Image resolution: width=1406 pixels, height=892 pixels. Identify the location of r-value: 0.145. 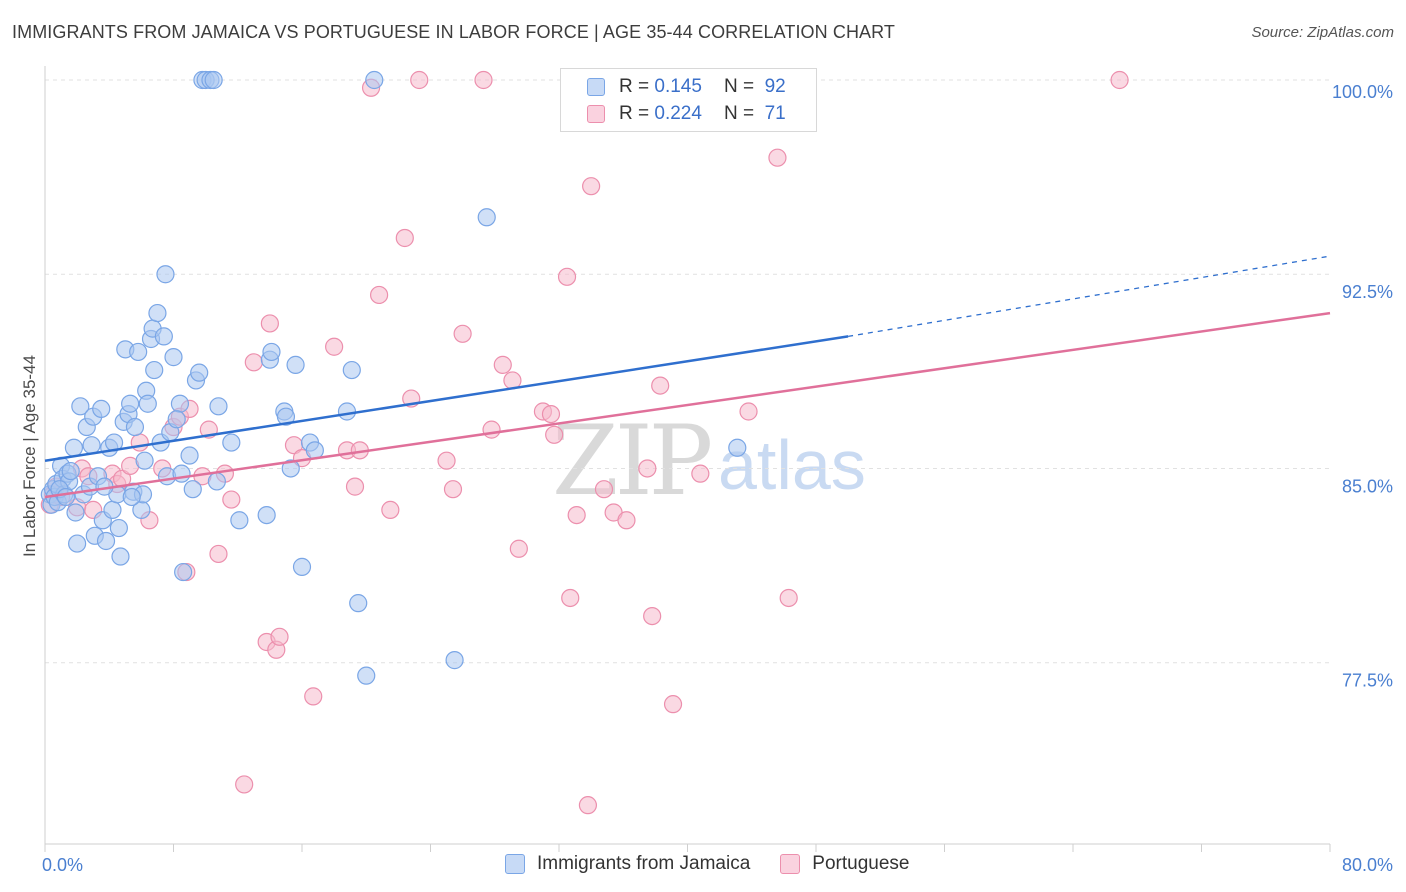
(678, 86).